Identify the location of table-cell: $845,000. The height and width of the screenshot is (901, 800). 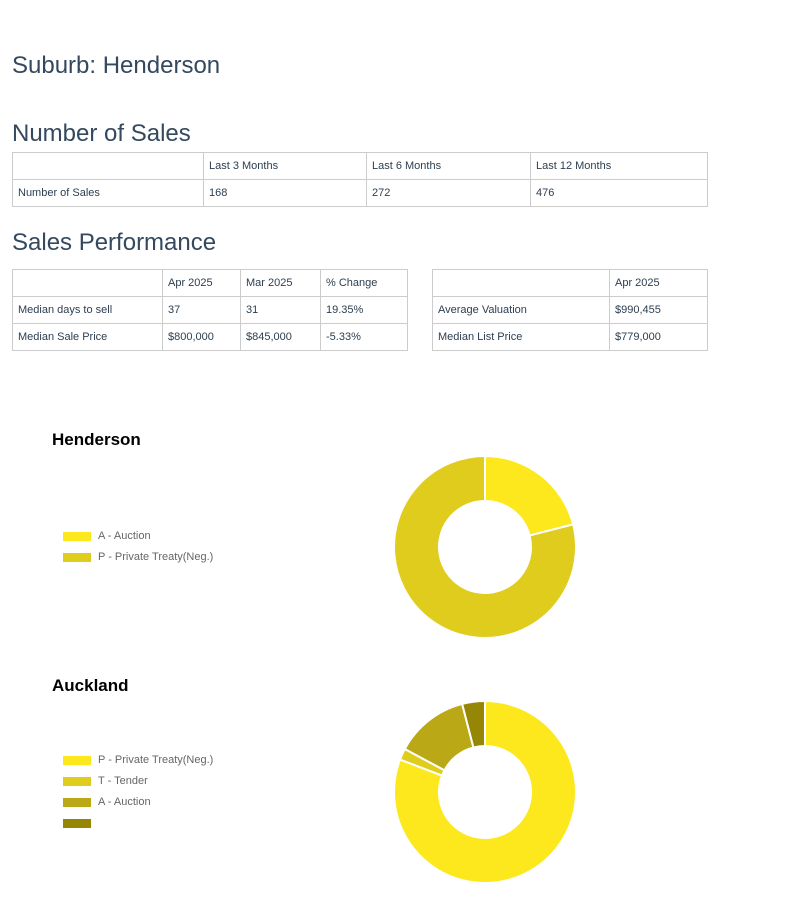
(280, 337).